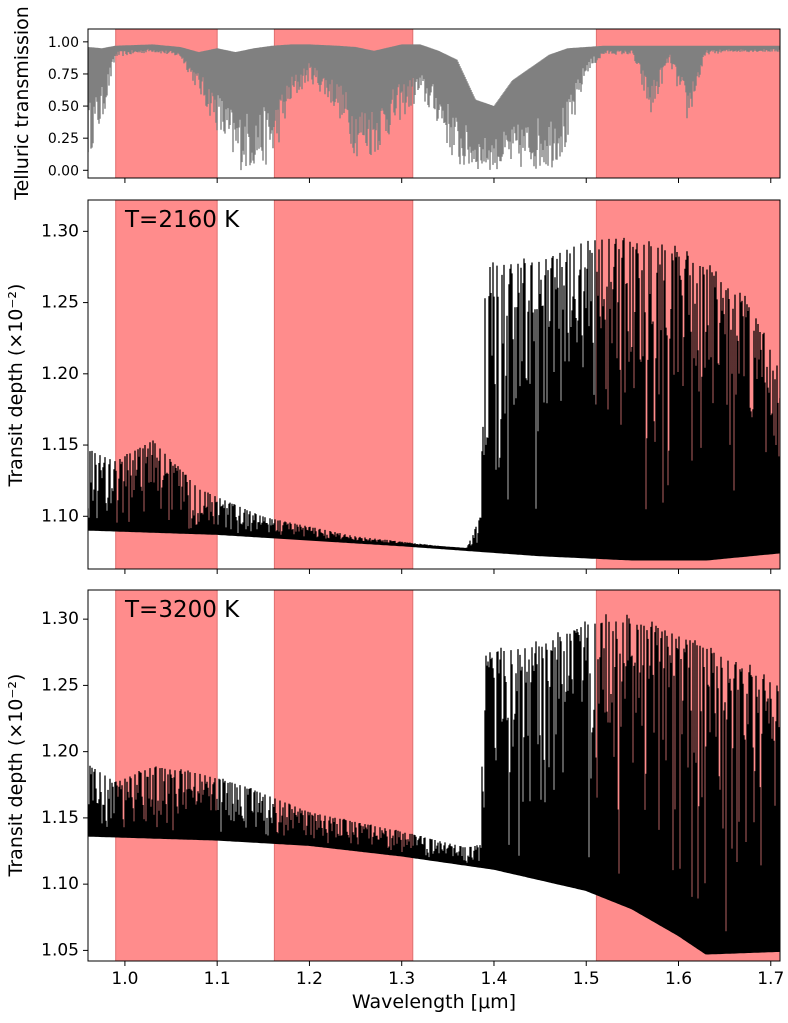 The width and height of the screenshot is (788, 1023). What do you see at coordinates (434, 1002) in the screenshot?
I see `x-axis-label: Wavelength [μm]` at bounding box center [434, 1002].